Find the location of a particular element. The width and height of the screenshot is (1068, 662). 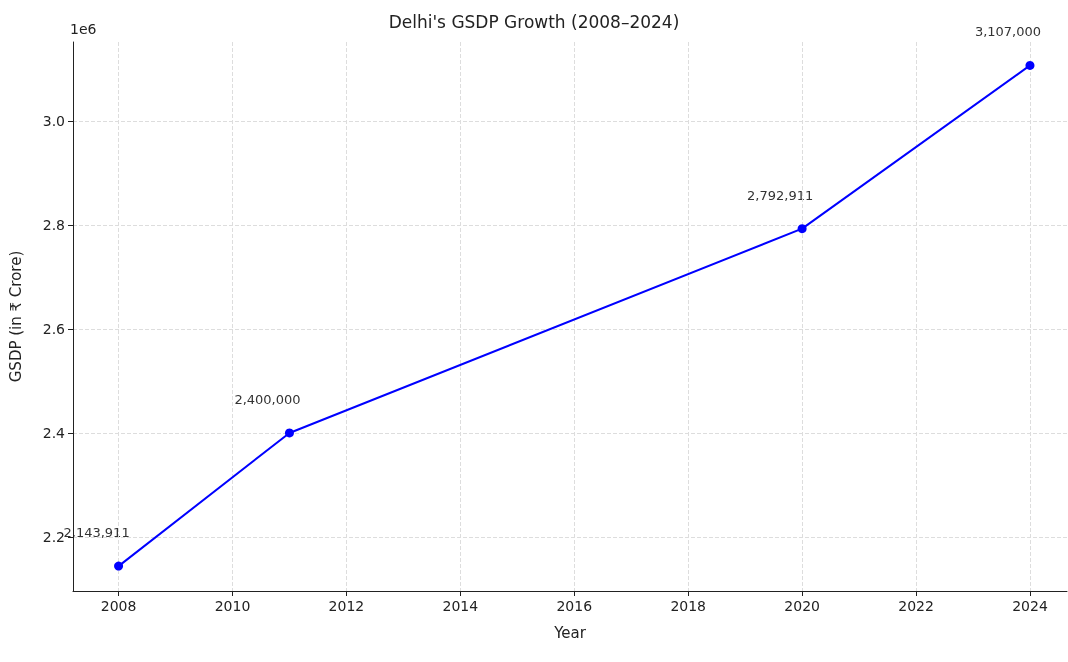

y-tick-label: 2.6 is located at coordinates (54, 328).